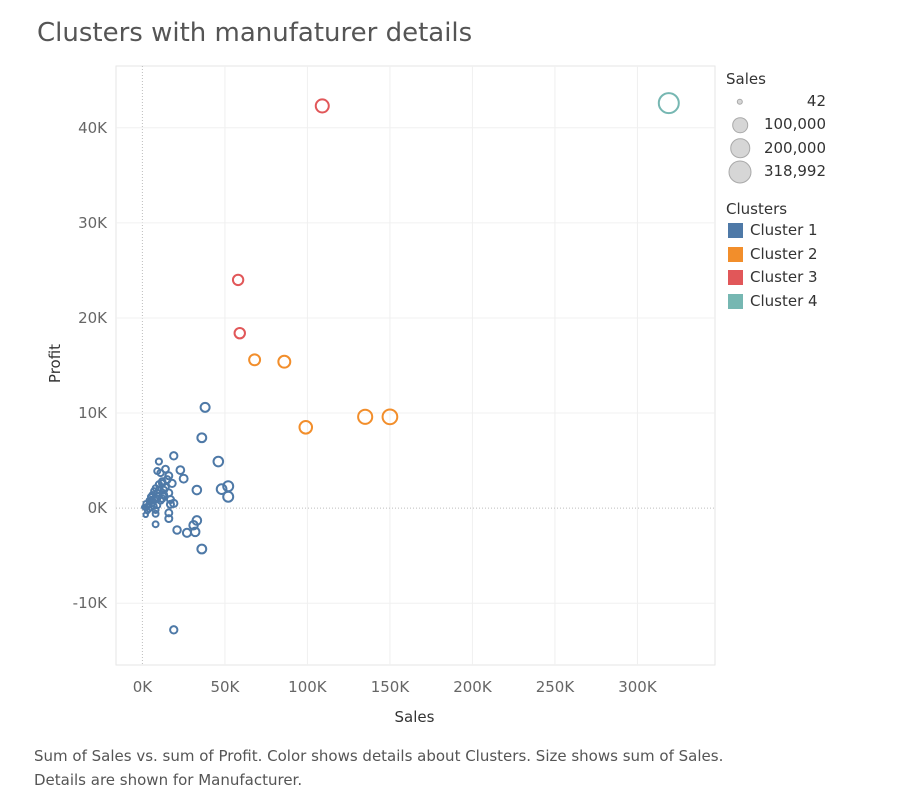  Describe the element at coordinates (816, 101) in the screenshot. I see `size-legend-label: 42` at that location.